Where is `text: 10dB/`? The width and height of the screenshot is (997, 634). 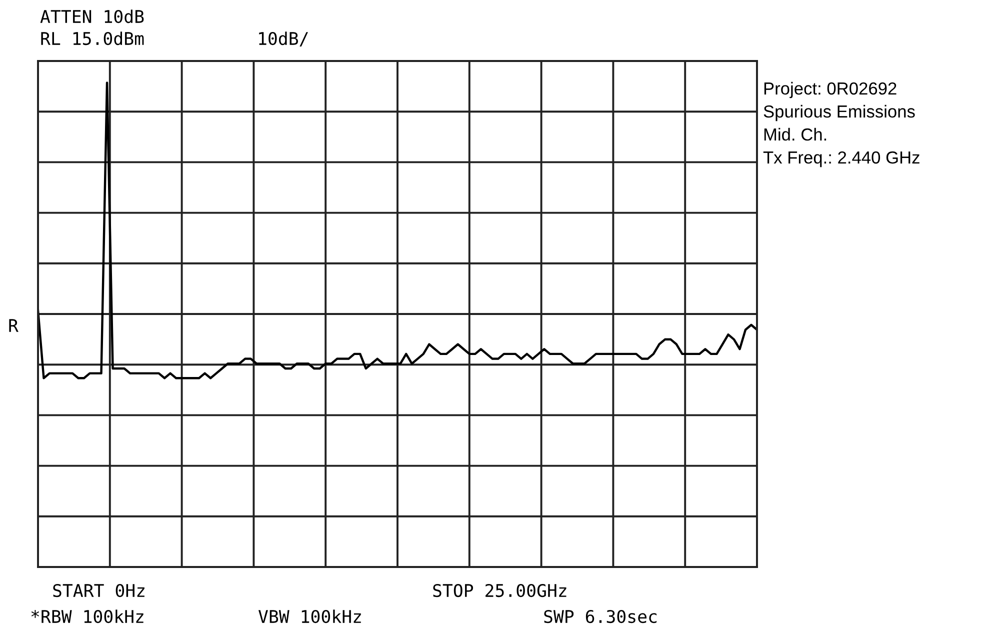 text: 10dB/ is located at coordinates (283, 39).